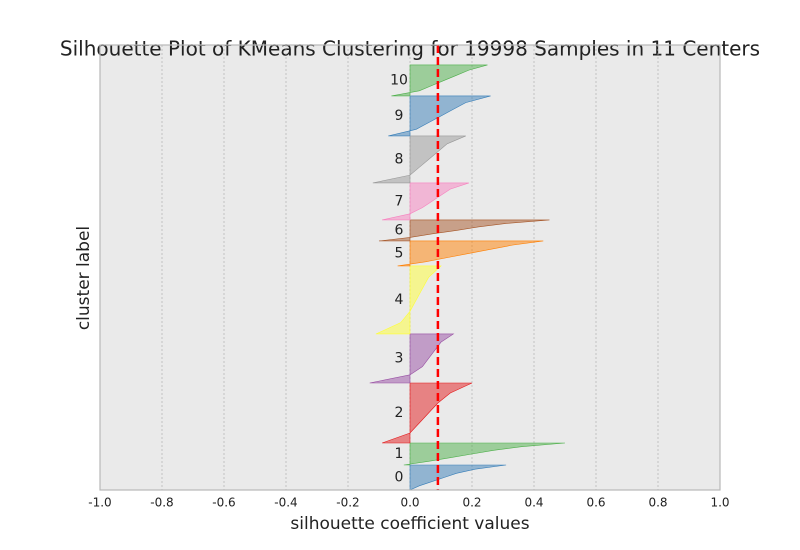 This screenshot has height=550, width=800. Describe the element at coordinates (595, 503) in the screenshot. I see `x-tick-label: 0.6` at that location.